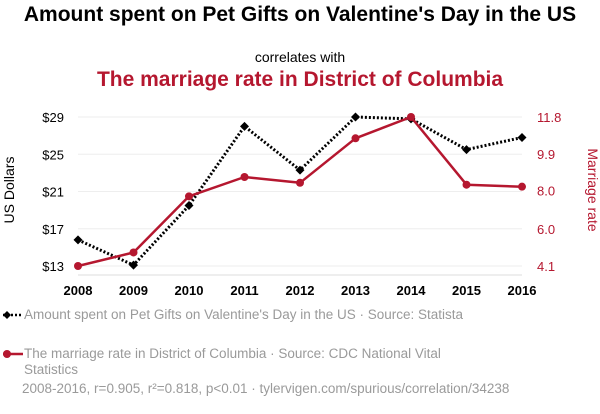  What do you see at coordinates (133, 290) in the screenshot?
I see `x-tick-label: 2009` at bounding box center [133, 290].